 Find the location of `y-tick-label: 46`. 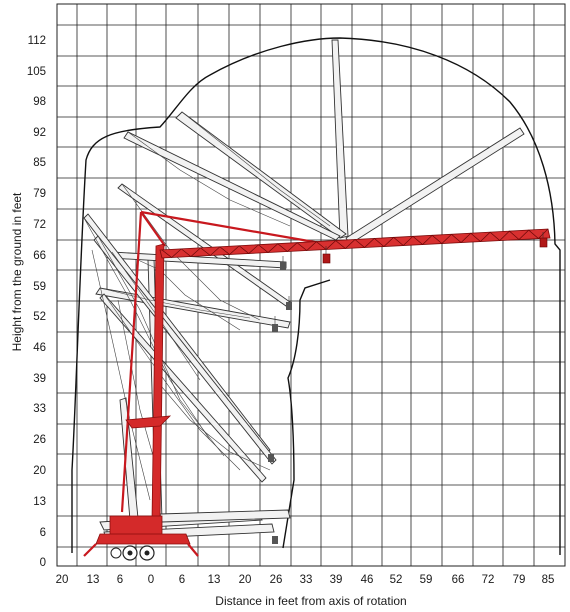

y-tick-label: 46 is located at coordinates (39, 348).